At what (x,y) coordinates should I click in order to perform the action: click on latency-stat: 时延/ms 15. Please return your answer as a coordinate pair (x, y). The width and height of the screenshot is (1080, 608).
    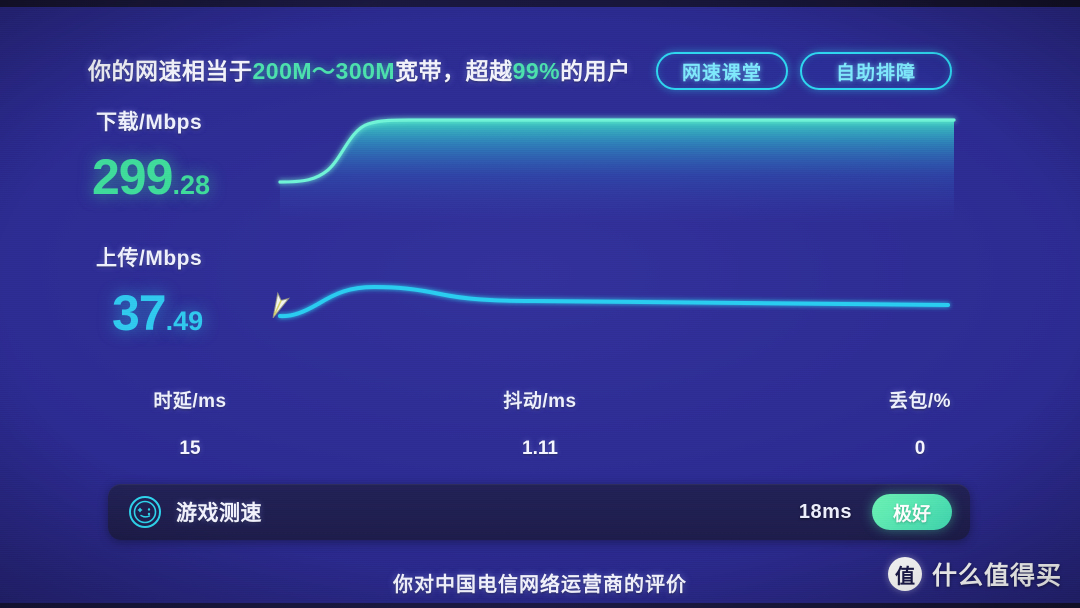
    Looking at the image, I should click on (190, 423).